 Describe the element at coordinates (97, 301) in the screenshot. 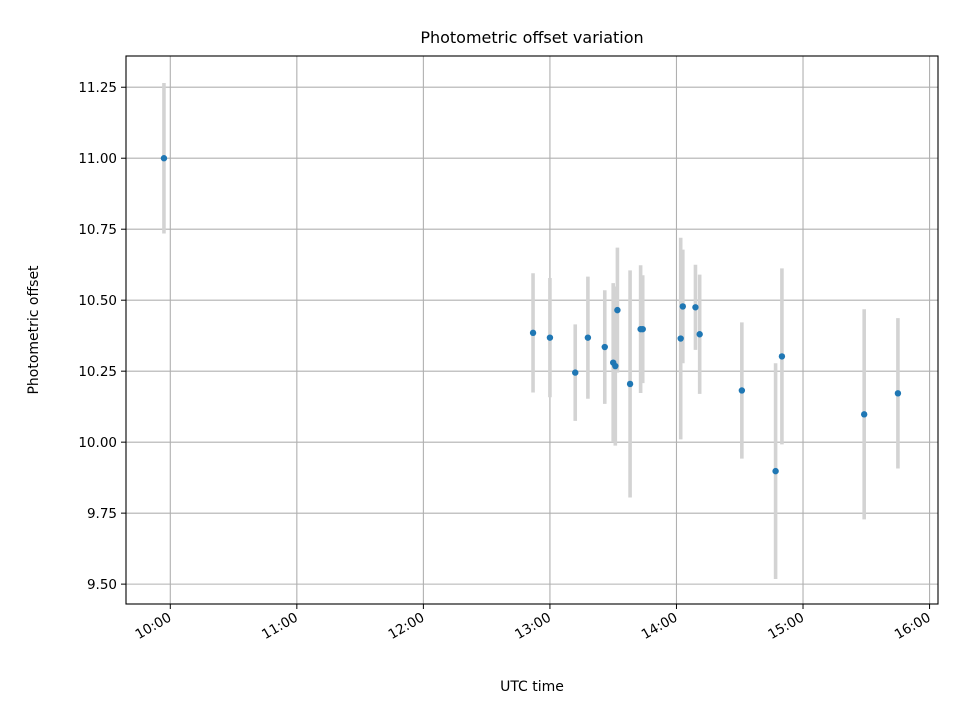

I see `y-tick-label: 10.50` at that location.